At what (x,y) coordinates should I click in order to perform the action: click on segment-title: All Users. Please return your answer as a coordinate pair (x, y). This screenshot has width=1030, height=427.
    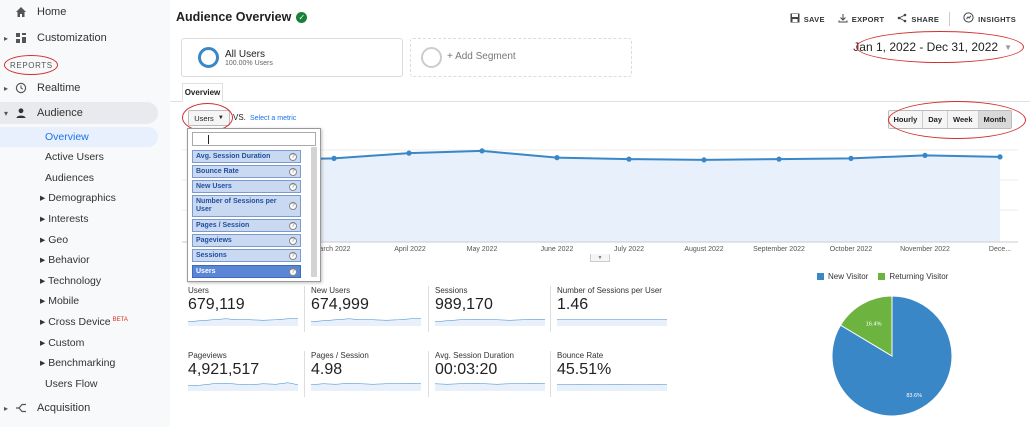
    Looking at the image, I should click on (245, 54).